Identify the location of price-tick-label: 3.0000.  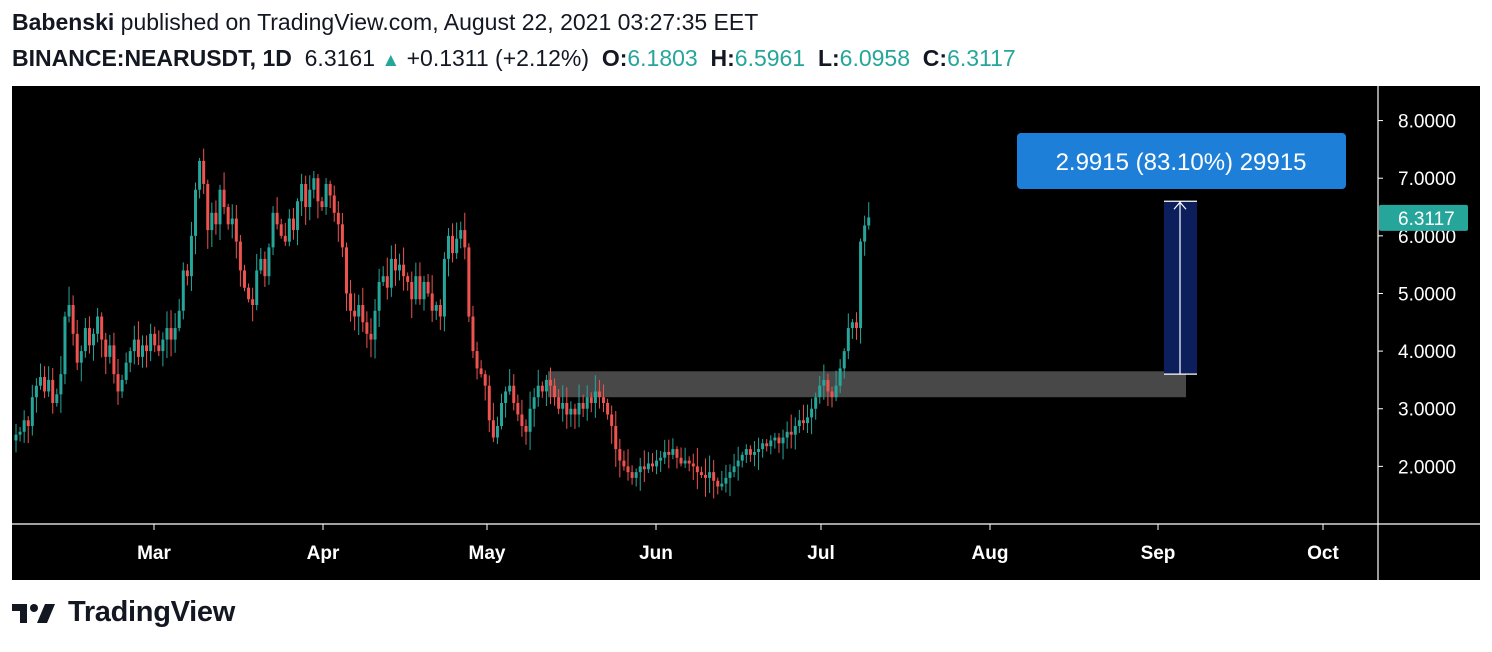
(1427, 410).